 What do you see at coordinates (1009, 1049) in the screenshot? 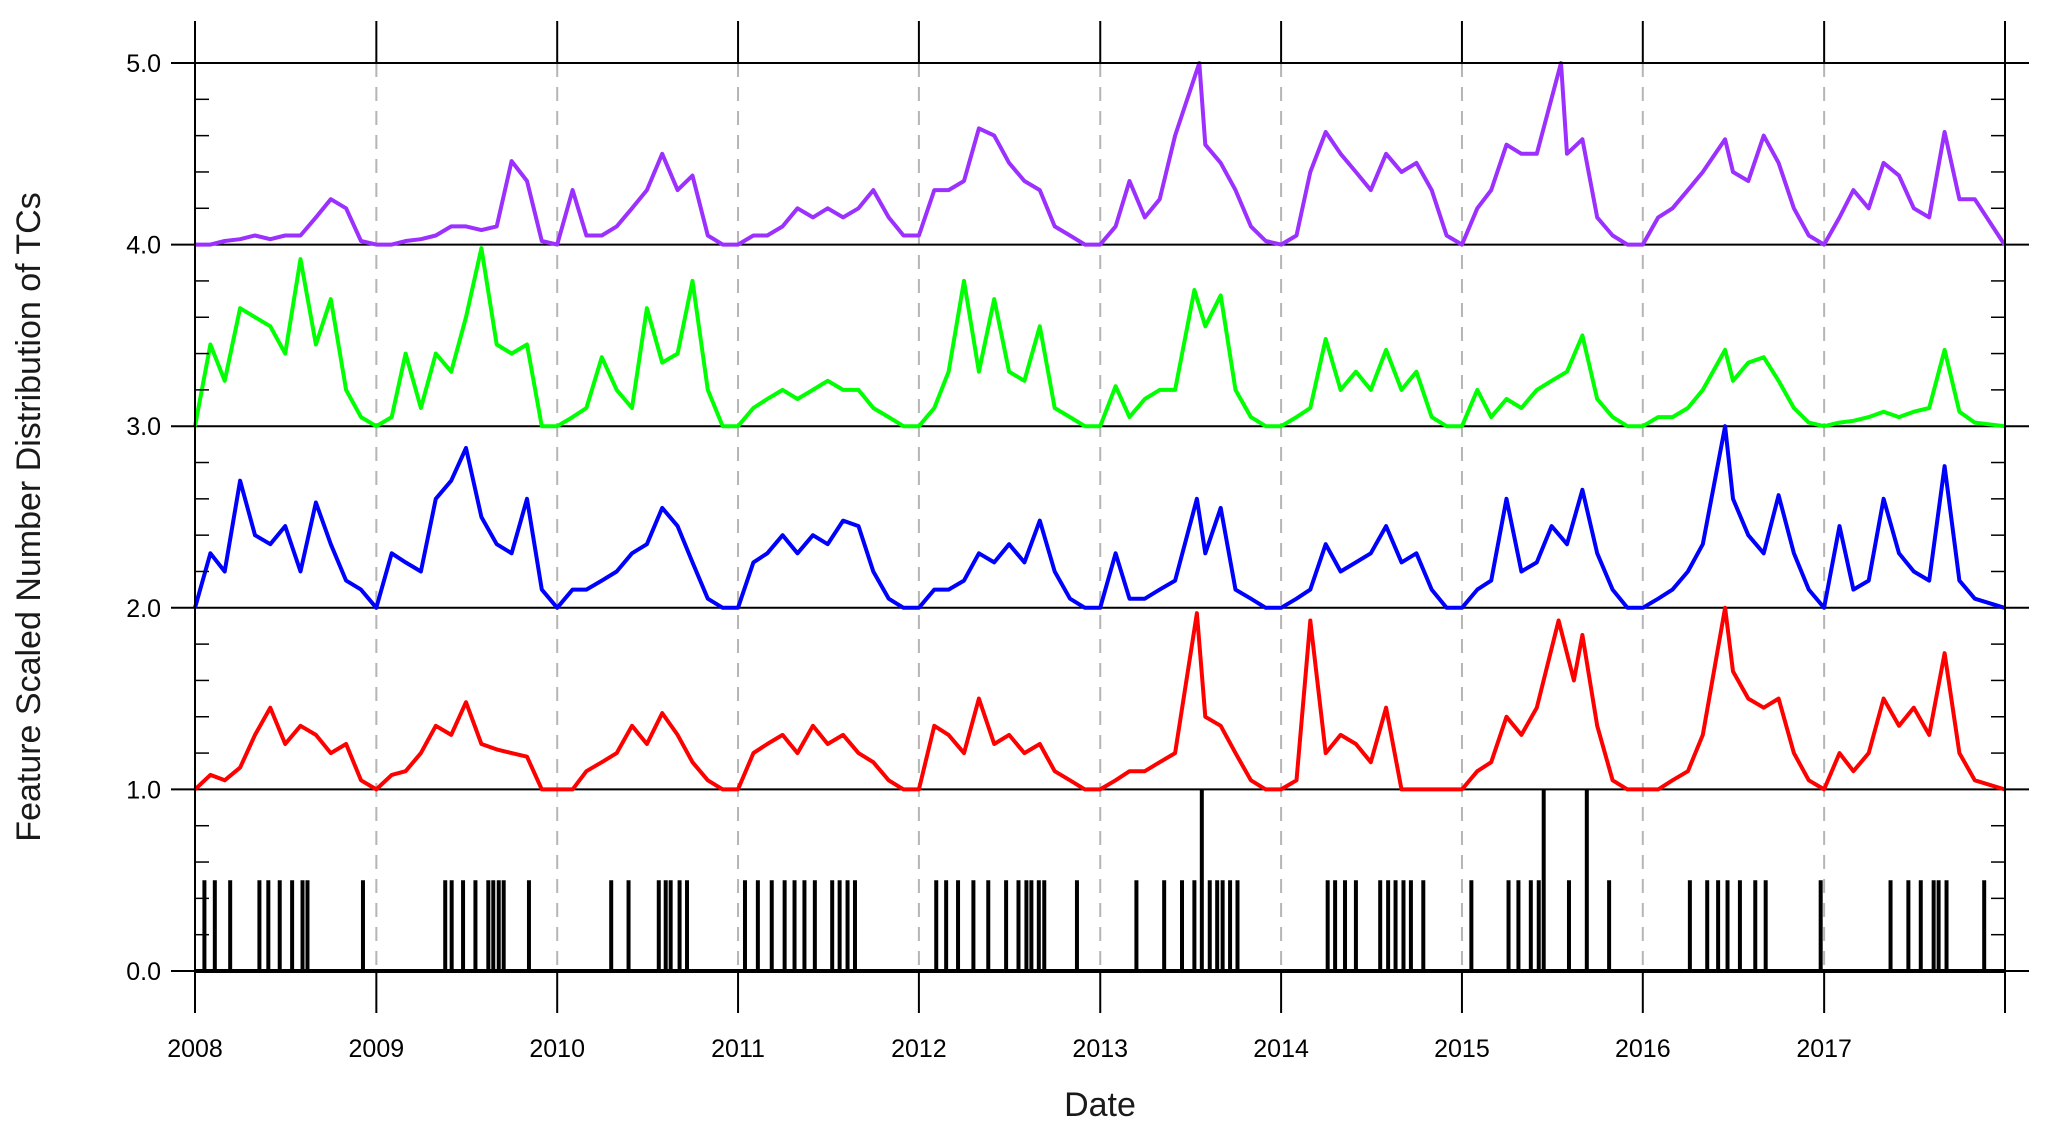
I see `x-tick-labels: 2008 2009 2010 2011 2012 2013 2014 2015 2016 2017` at bounding box center [1009, 1049].